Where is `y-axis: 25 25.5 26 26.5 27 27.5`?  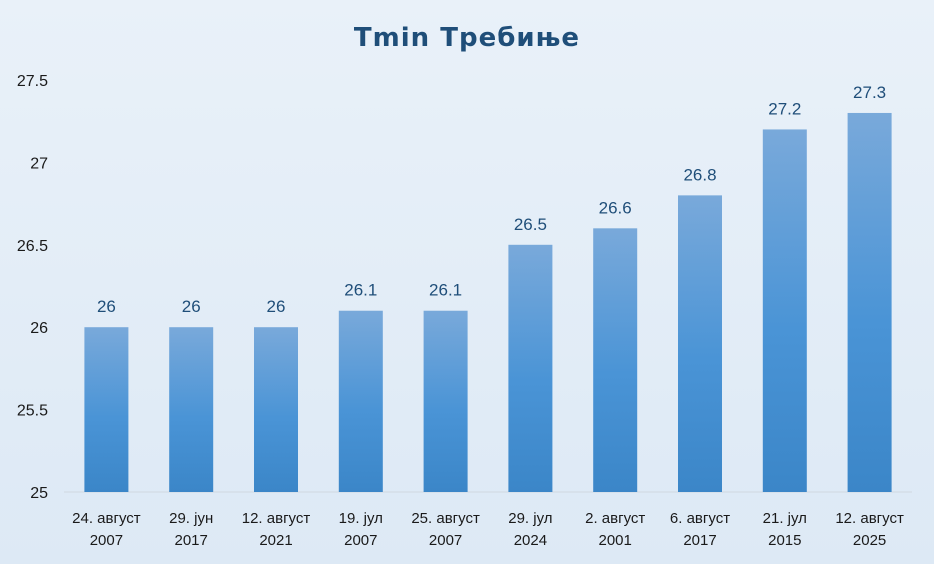 y-axis: 25 25.5 26 26.5 27 27.5 is located at coordinates (32, 287).